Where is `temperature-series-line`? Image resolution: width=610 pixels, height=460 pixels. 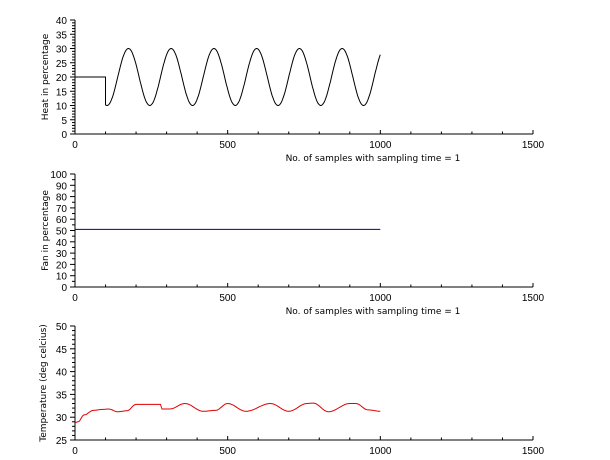 temperature-series-line is located at coordinates (227, 413).